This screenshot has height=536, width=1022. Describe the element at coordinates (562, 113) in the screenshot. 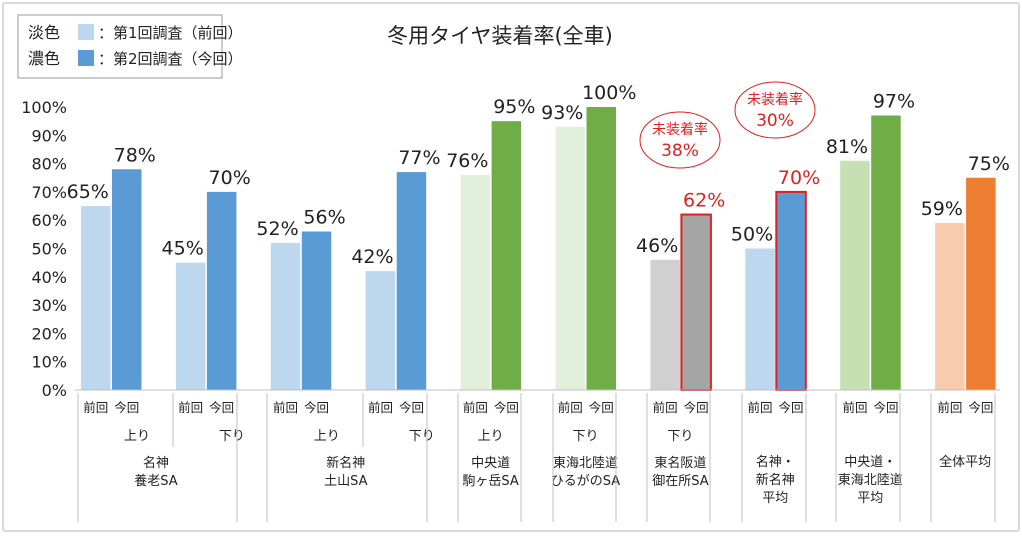

I see `data-label-prev: 93%` at that location.